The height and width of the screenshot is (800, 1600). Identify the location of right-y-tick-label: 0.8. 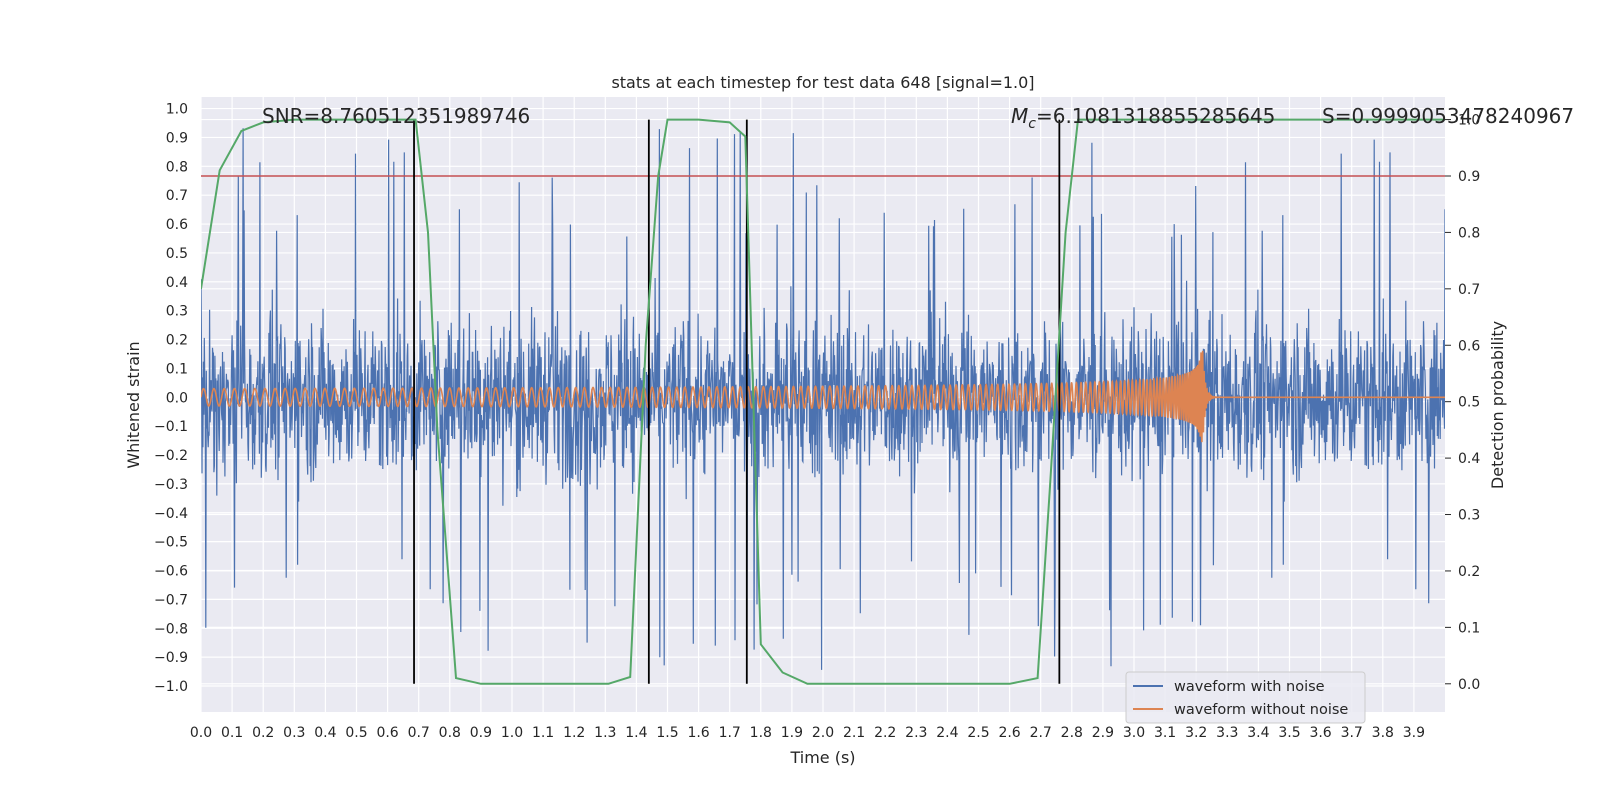
(1469, 233).